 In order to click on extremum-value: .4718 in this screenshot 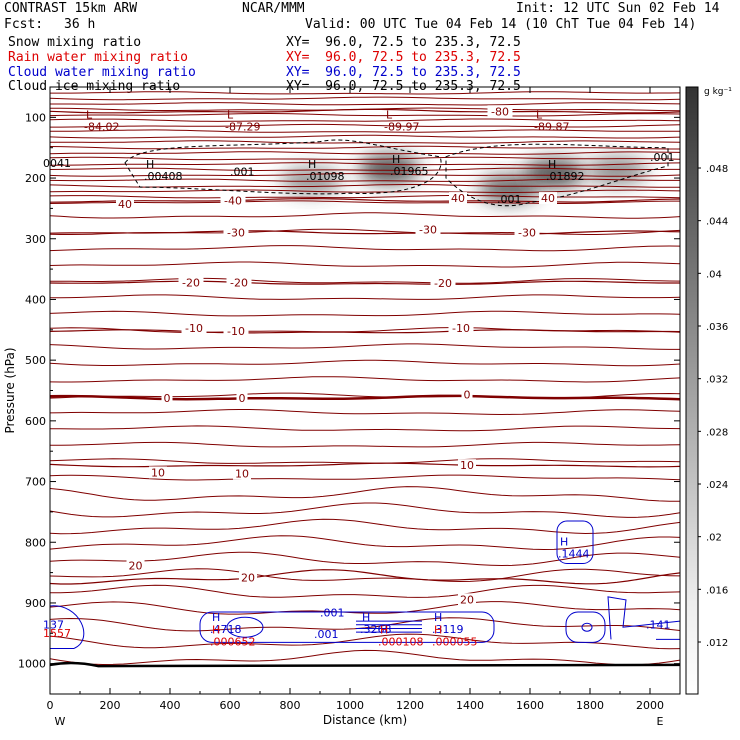, I will do `click(226, 629)`.